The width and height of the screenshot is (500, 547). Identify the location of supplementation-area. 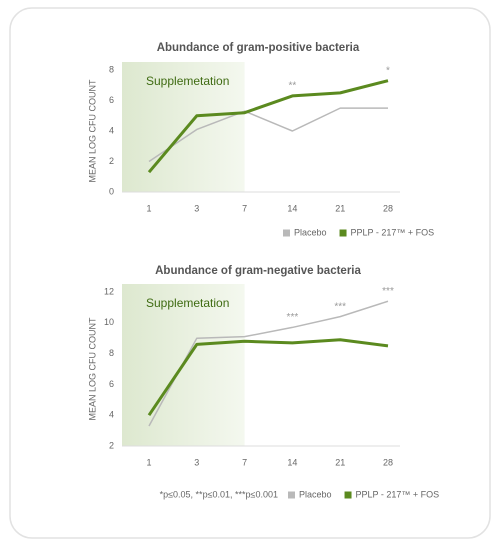
(183, 127).